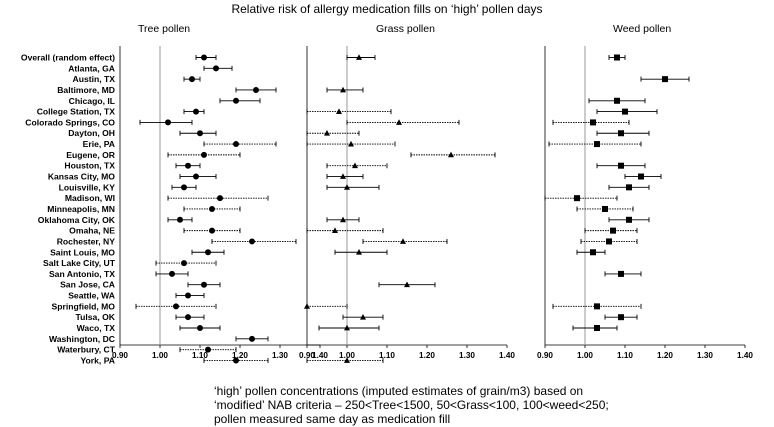 This screenshot has width=774, height=427. I want to click on row-label: Louisville, KY, so click(87, 187).